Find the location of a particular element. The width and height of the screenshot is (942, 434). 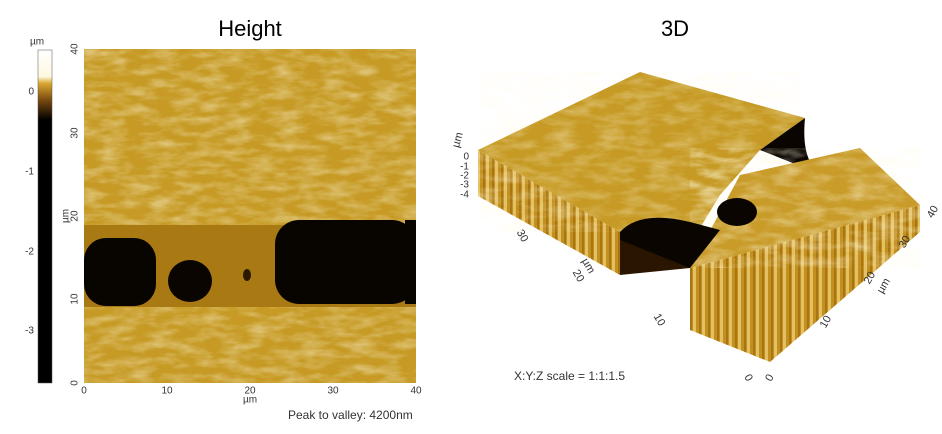

peak-to-valley: Peak to valley: 4200nm is located at coordinates (350, 415).